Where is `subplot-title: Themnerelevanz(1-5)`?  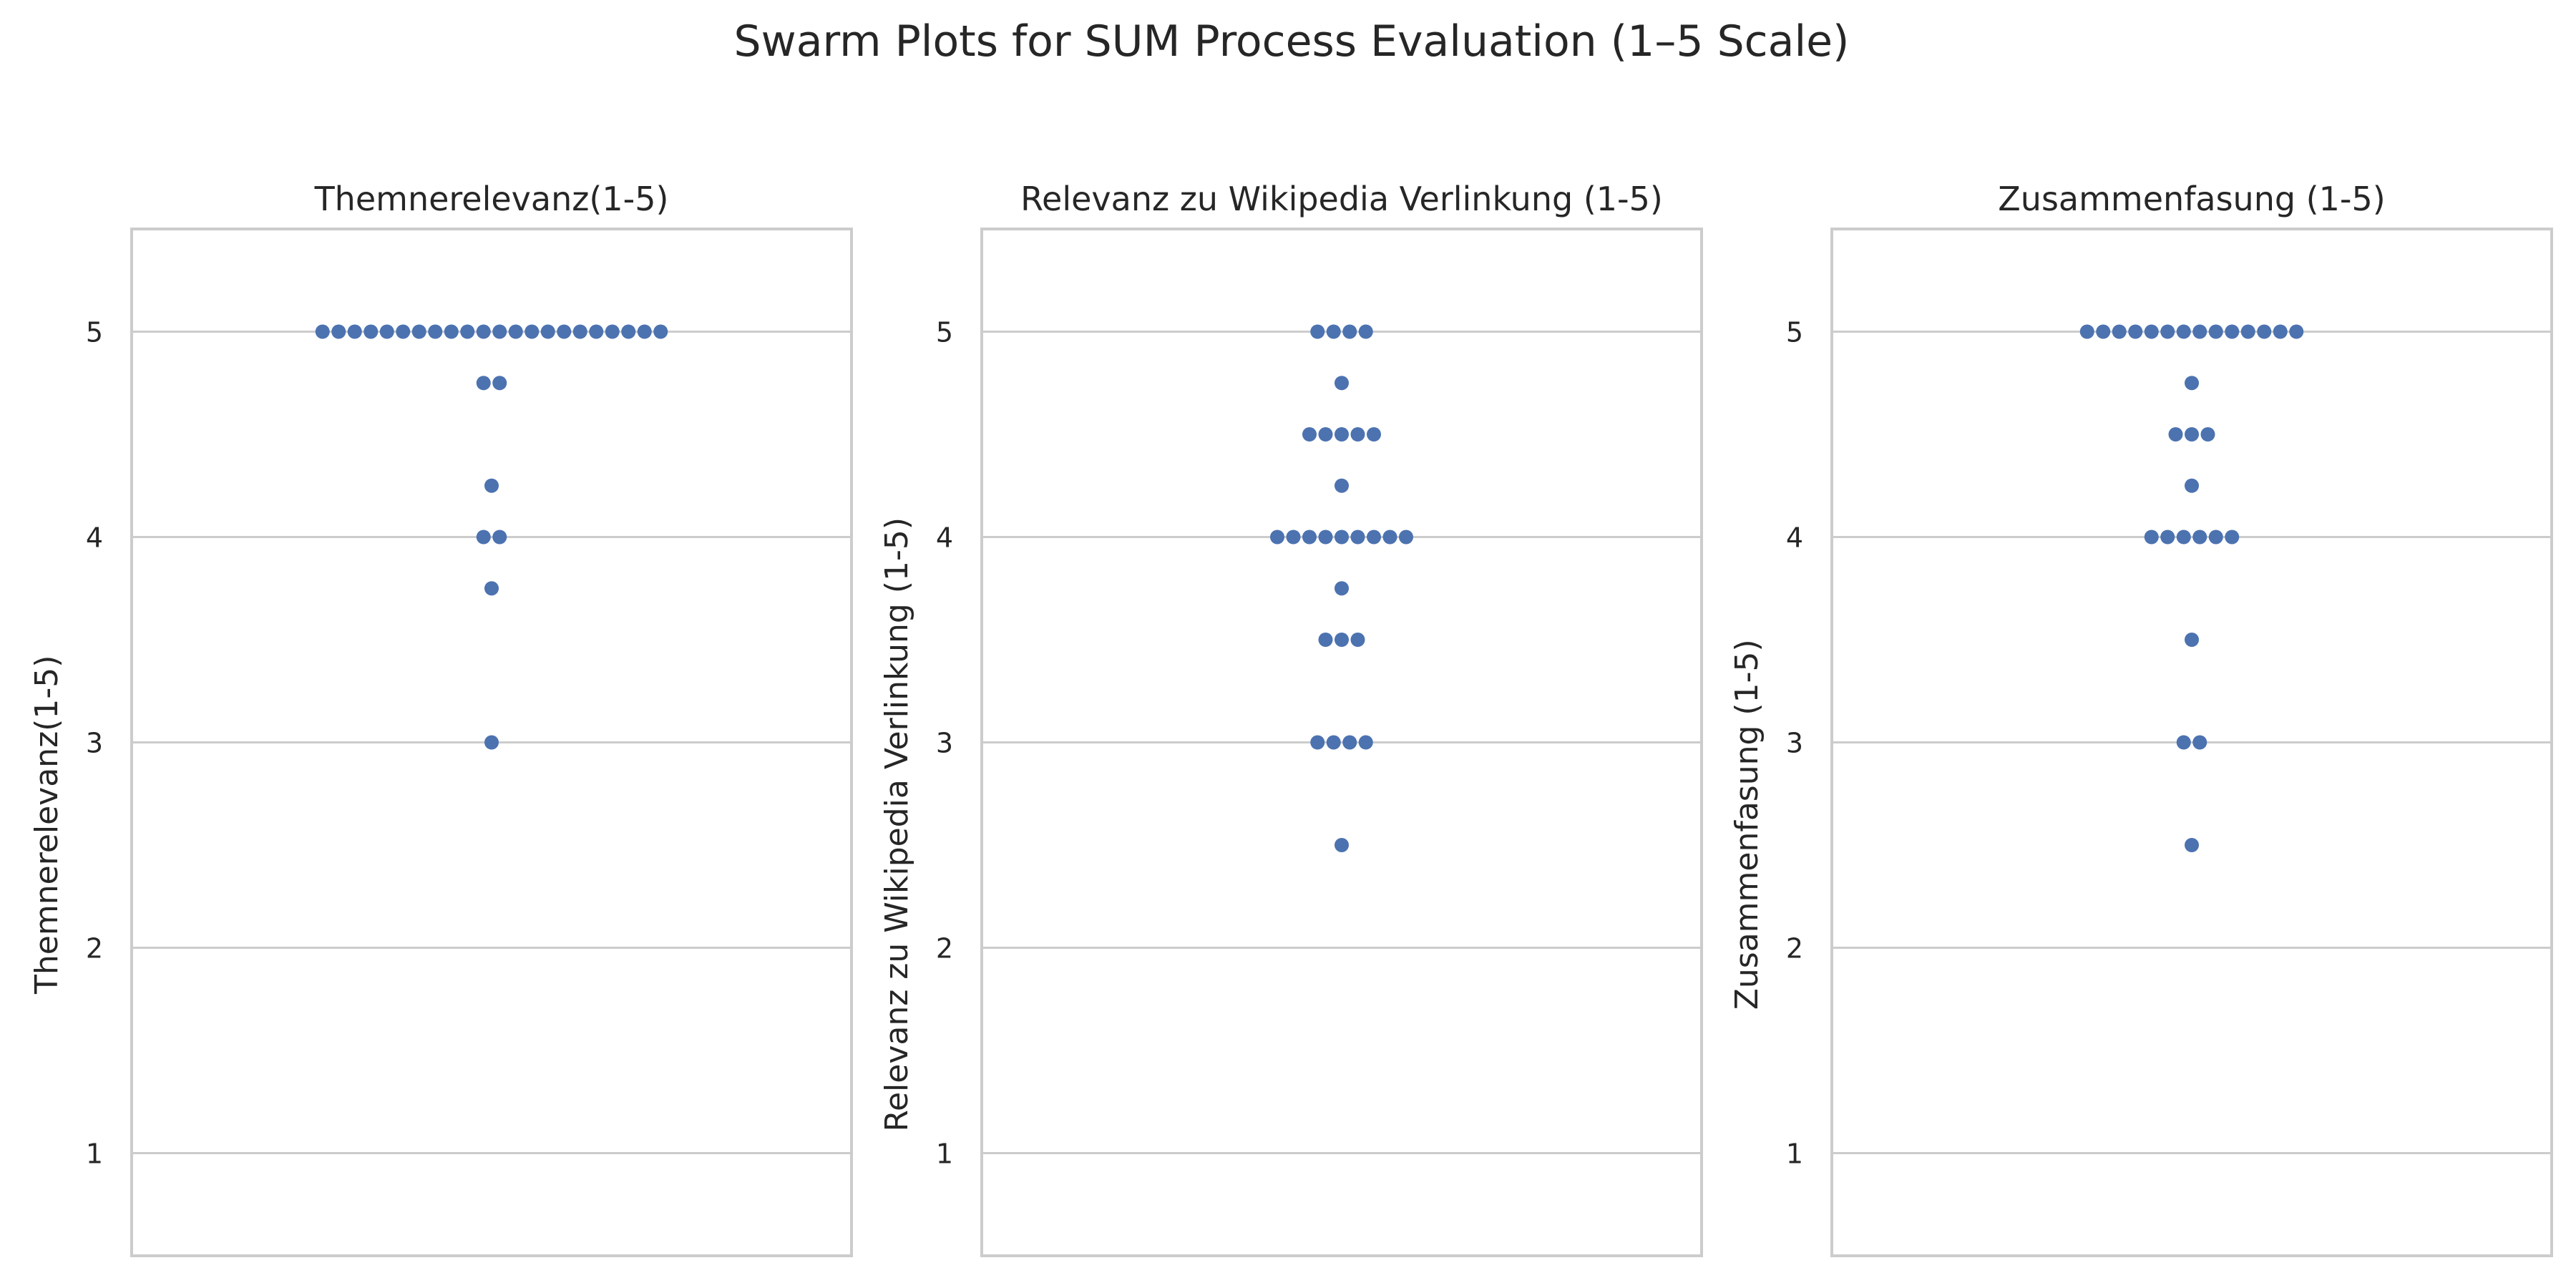 subplot-title: Themnerelevanz(1-5) is located at coordinates (491, 199).